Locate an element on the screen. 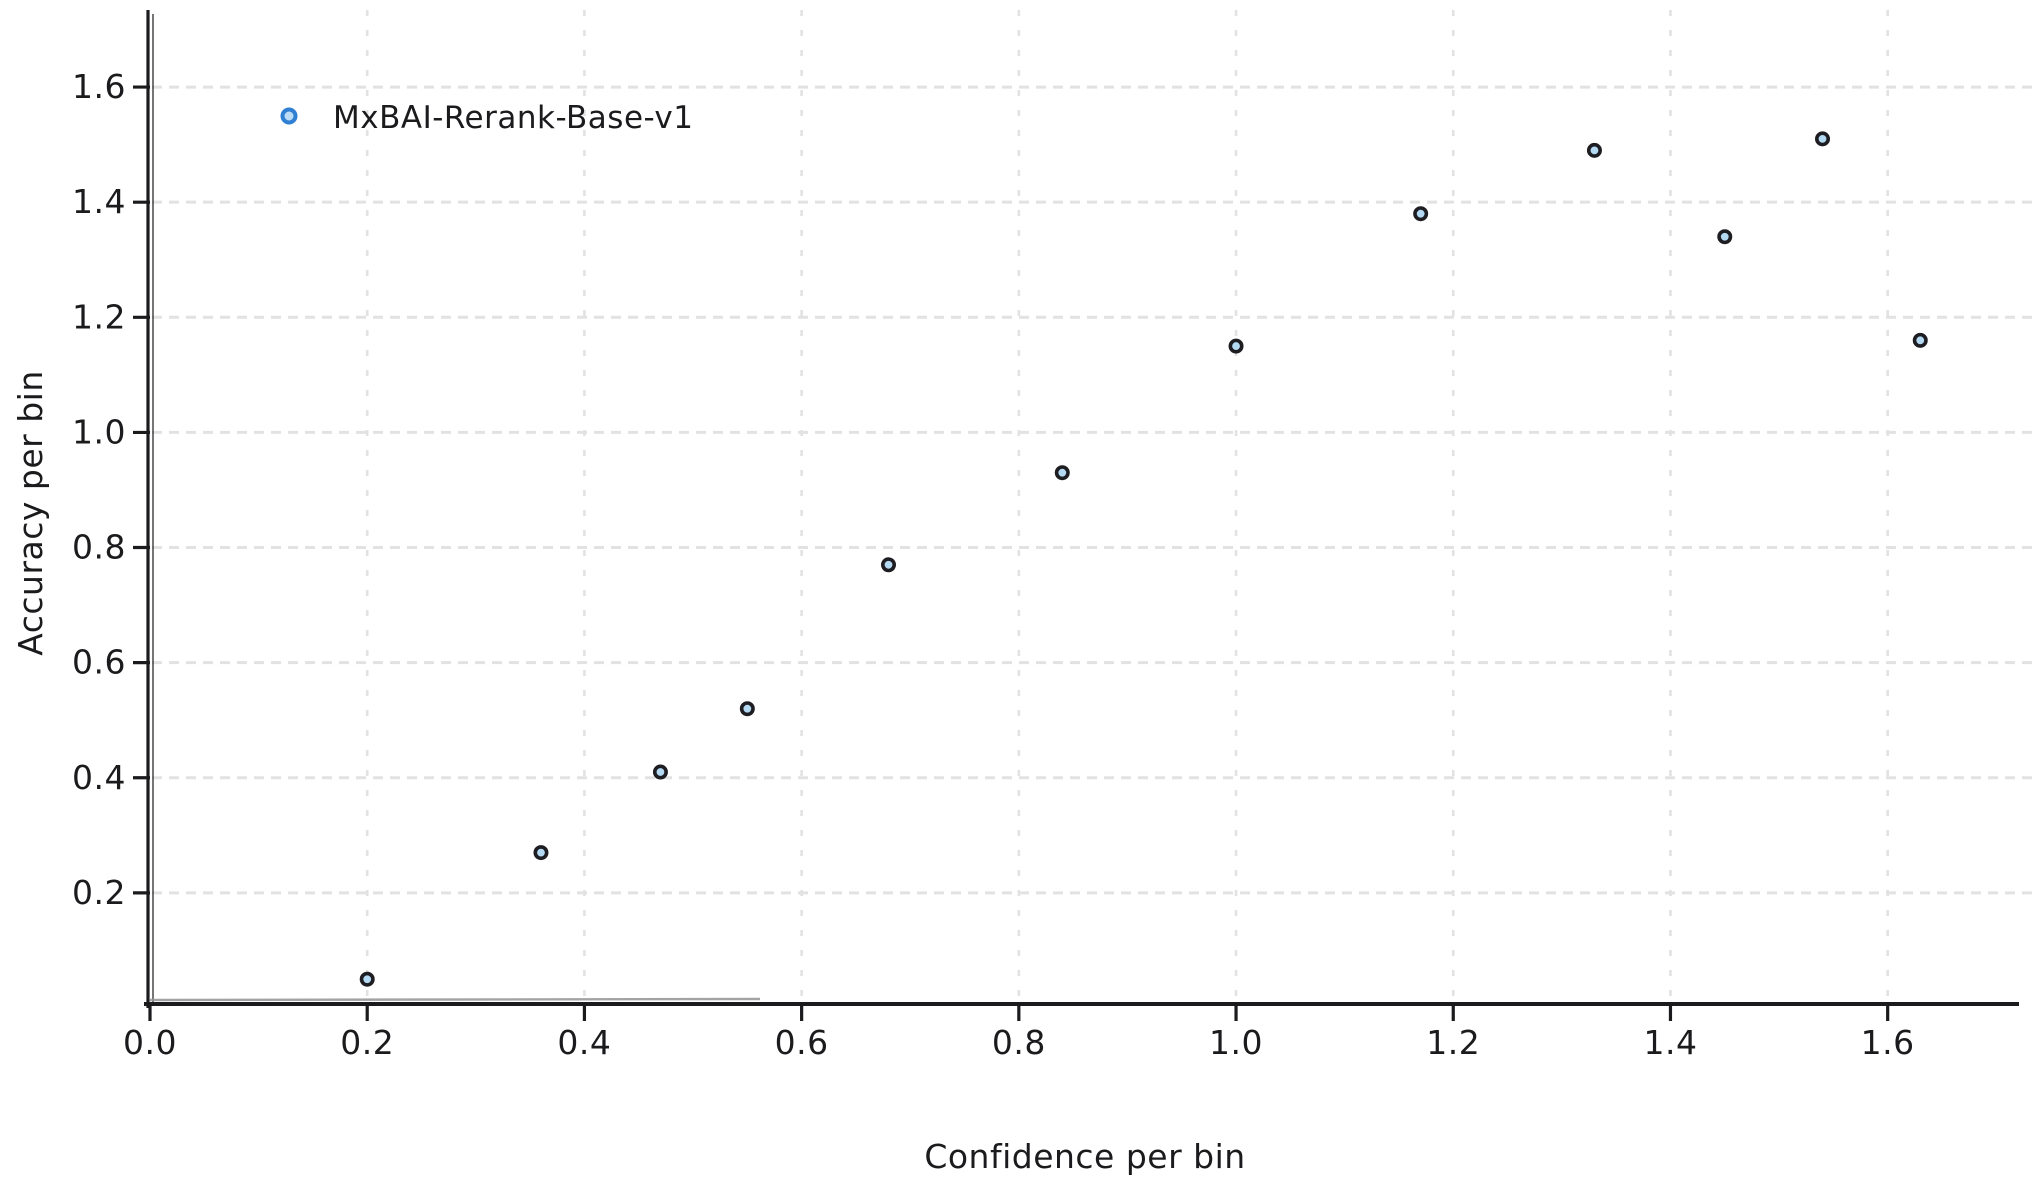 The image size is (2041, 1196). x-tick-label: 0.8 is located at coordinates (1019, 1042).